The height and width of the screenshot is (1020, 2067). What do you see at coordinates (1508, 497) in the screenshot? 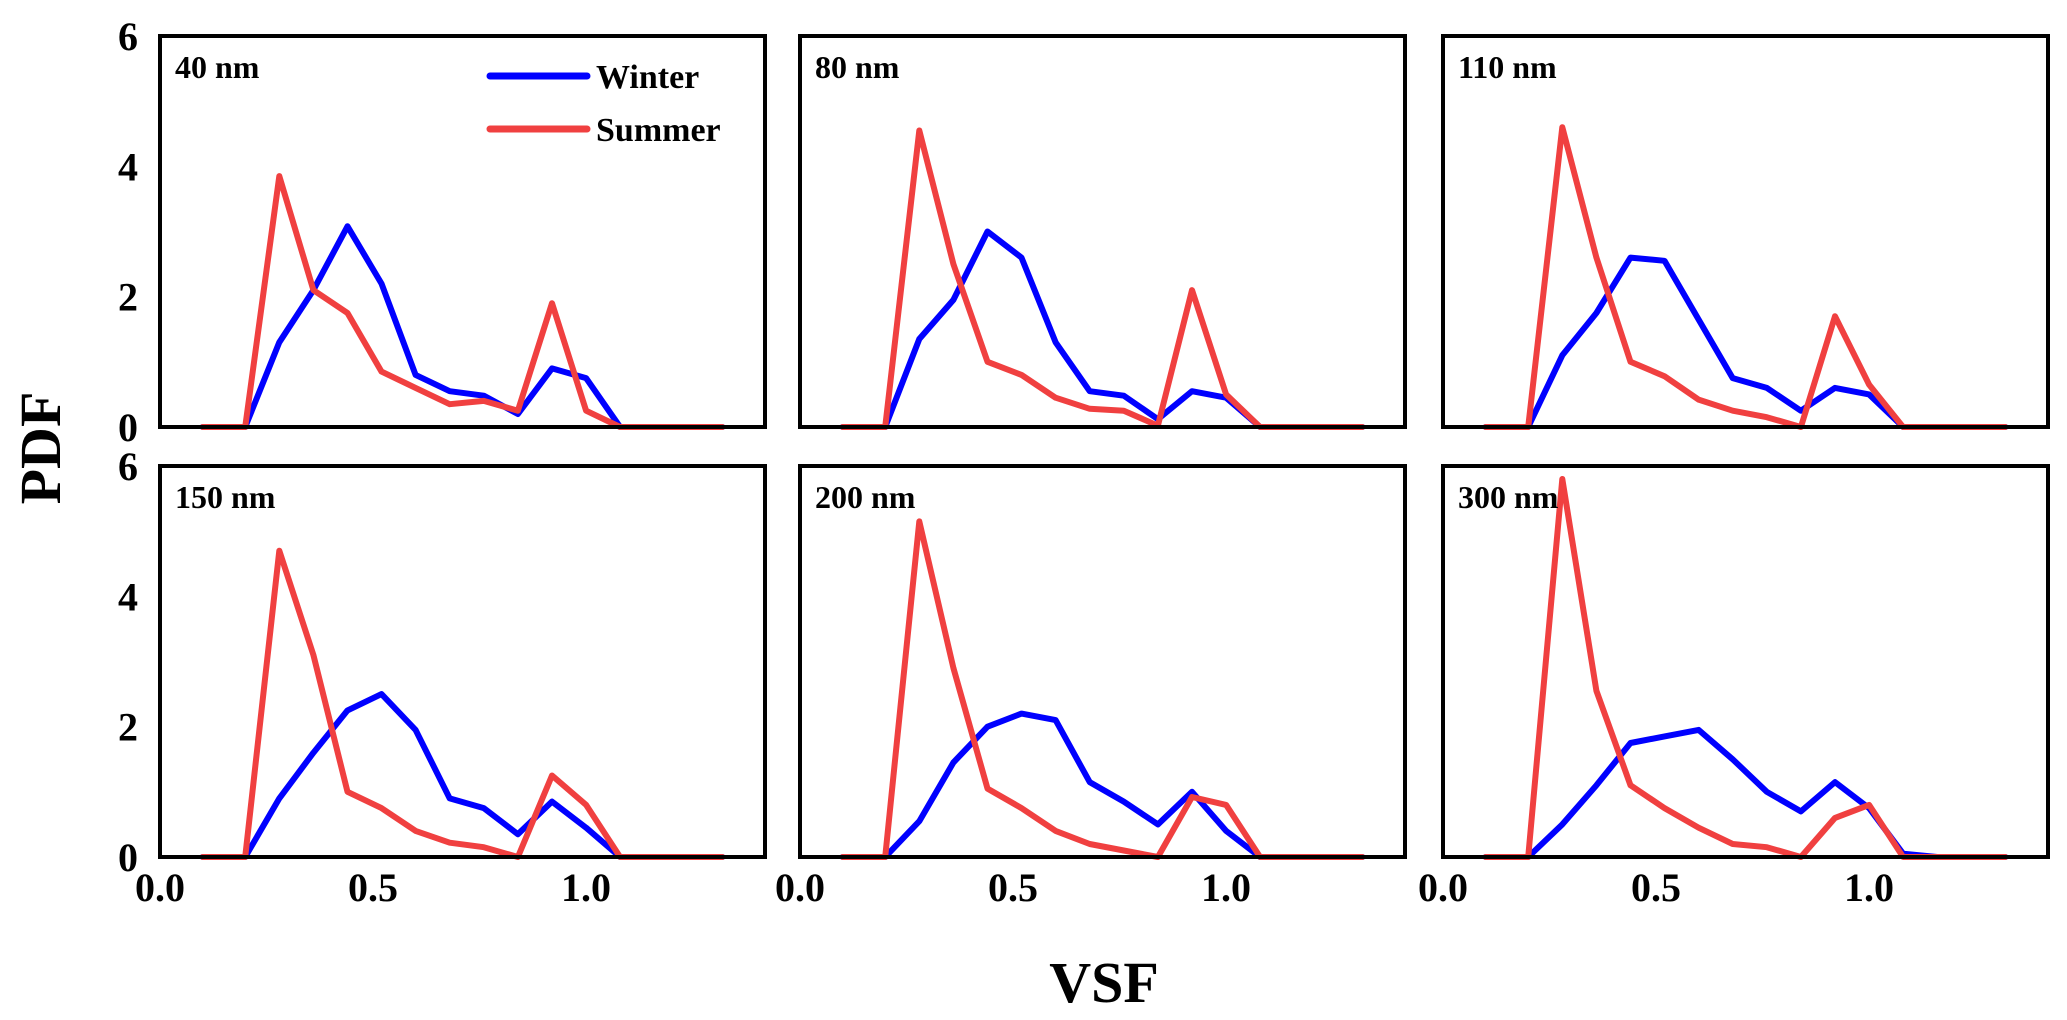
I see `panel-label: 300 nm` at bounding box center [1508, 497].